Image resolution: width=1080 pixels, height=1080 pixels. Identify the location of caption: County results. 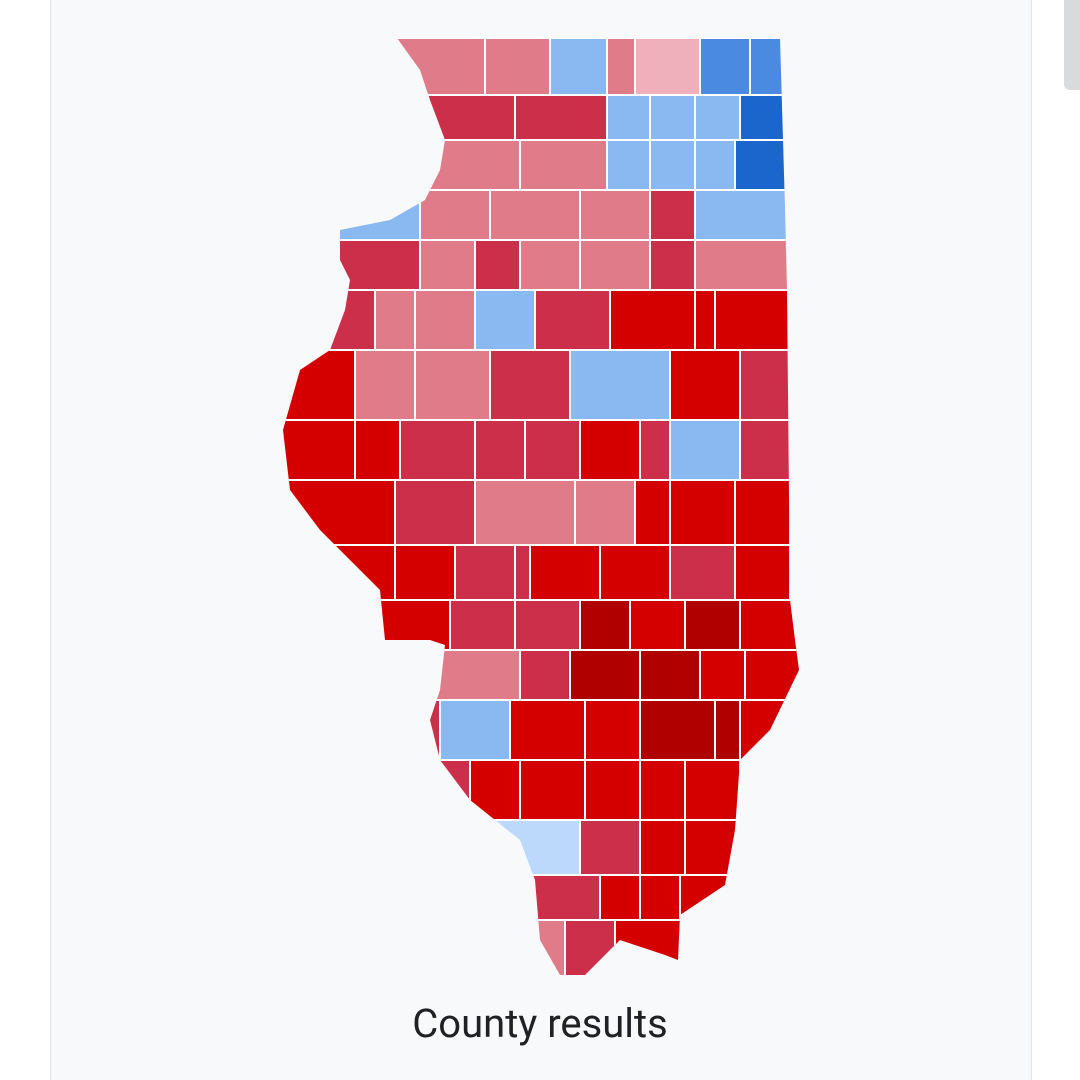
(540, 1023).